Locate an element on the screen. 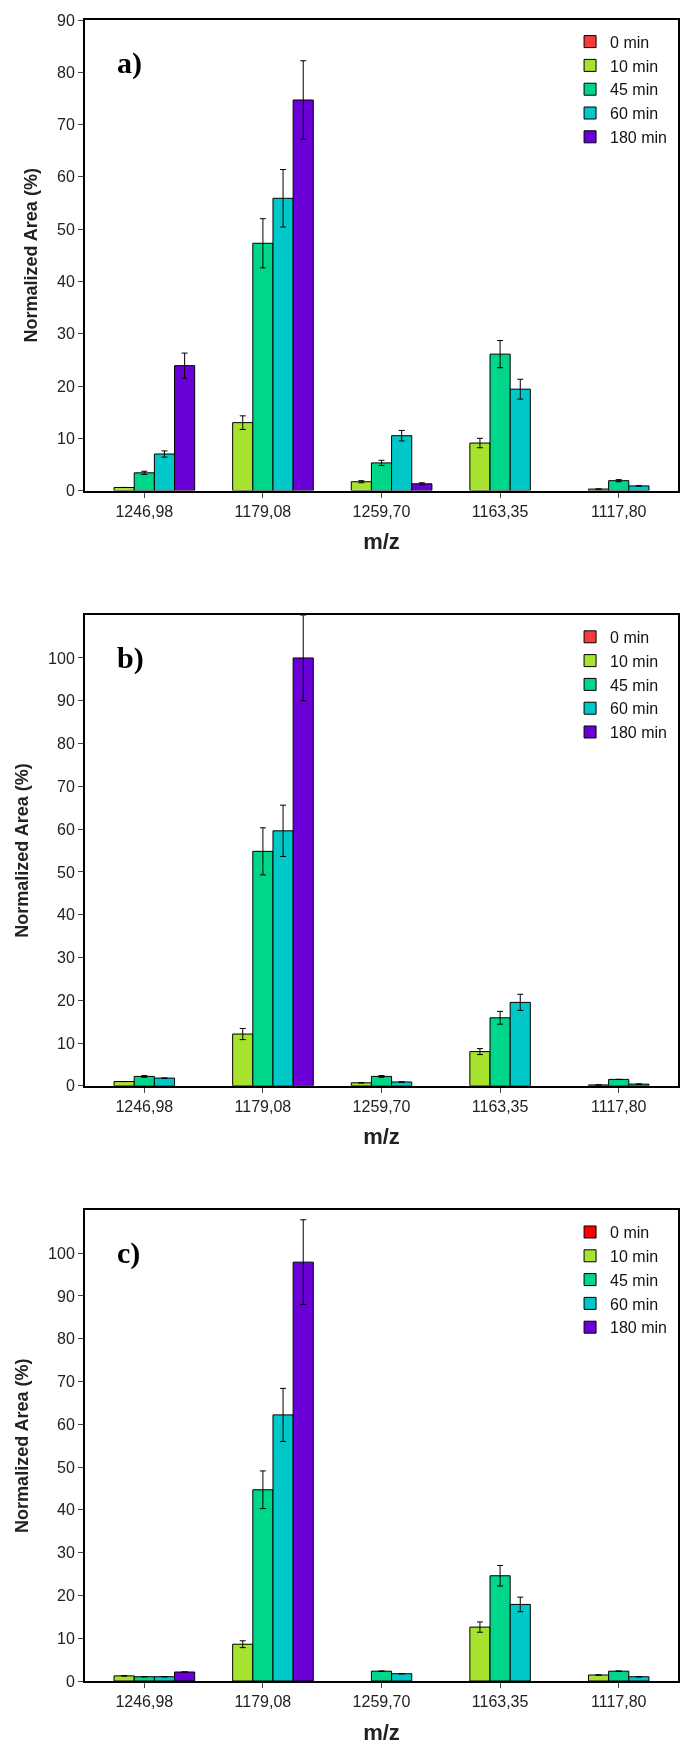 This screenshot has width=693, height=1753. annotation: c) is located at coordinates (129, 1253).